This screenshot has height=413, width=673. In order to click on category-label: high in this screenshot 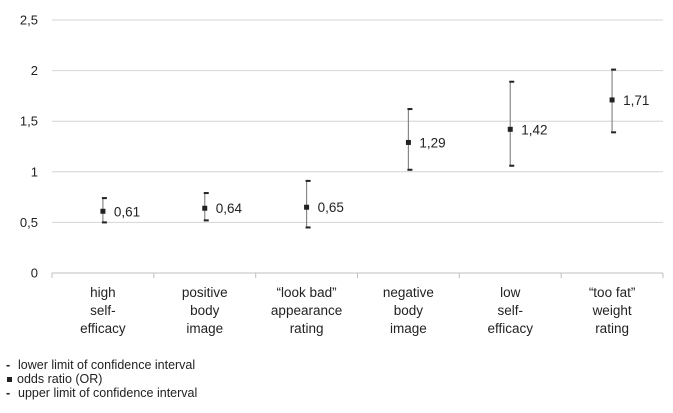, I will do `click(103, 292)`.